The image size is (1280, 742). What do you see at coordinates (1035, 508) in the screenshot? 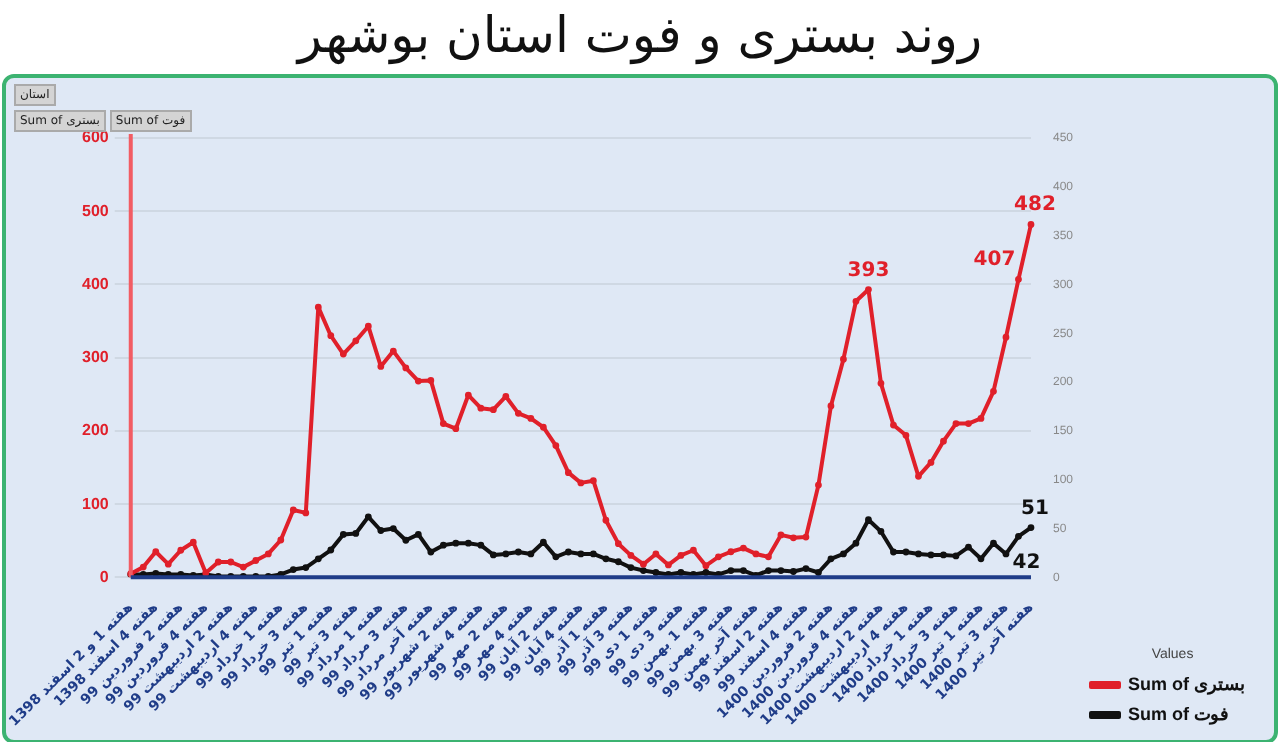
I see `data-label: 51` at bounding box center [1035, 508].